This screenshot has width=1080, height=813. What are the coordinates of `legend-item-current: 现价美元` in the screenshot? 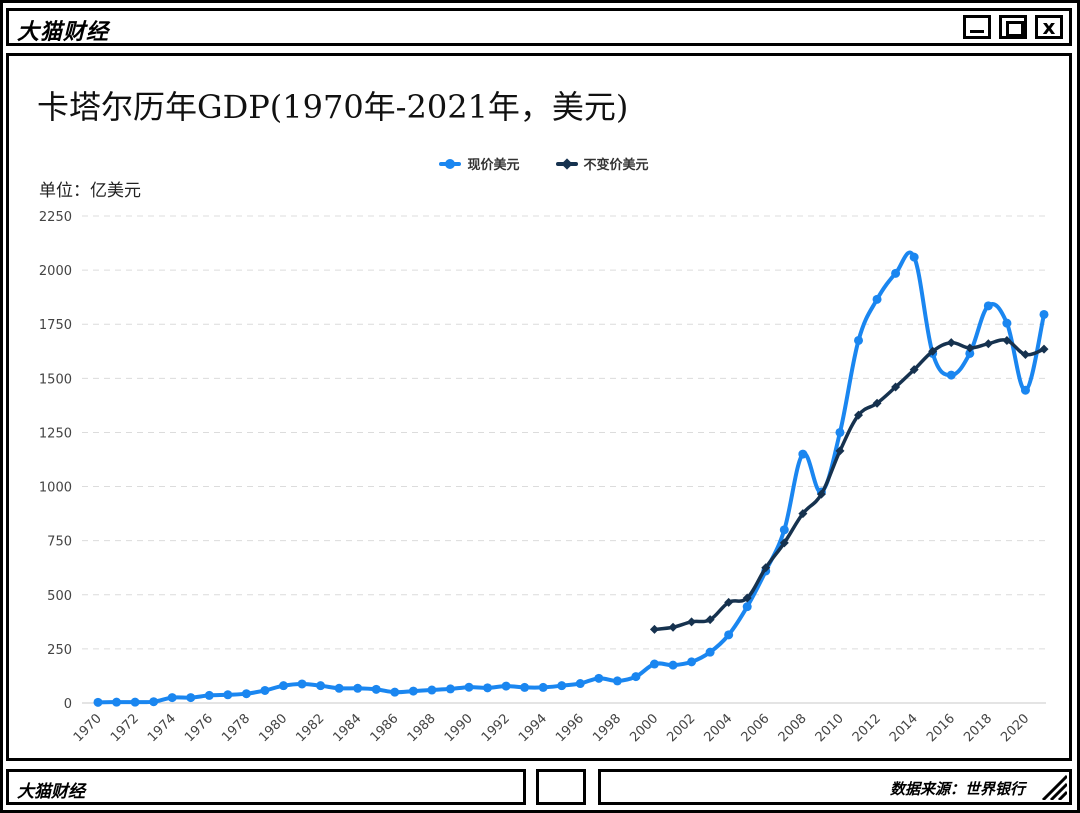 It's located at (479, 163).